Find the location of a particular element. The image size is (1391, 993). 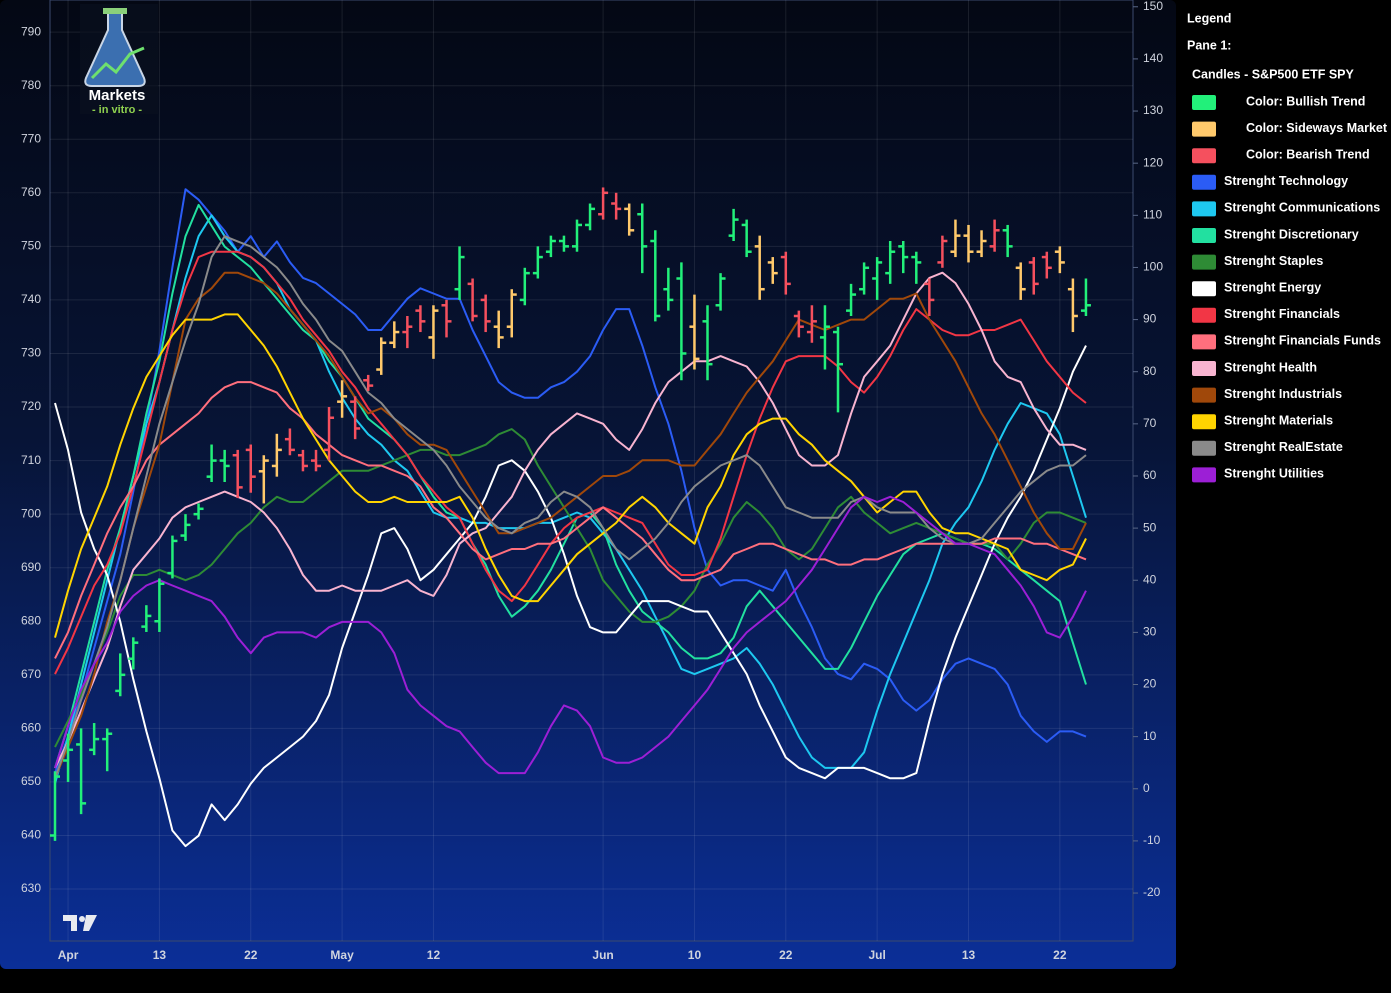

y-tick-label: 690 is located at coordinates (31, 567).